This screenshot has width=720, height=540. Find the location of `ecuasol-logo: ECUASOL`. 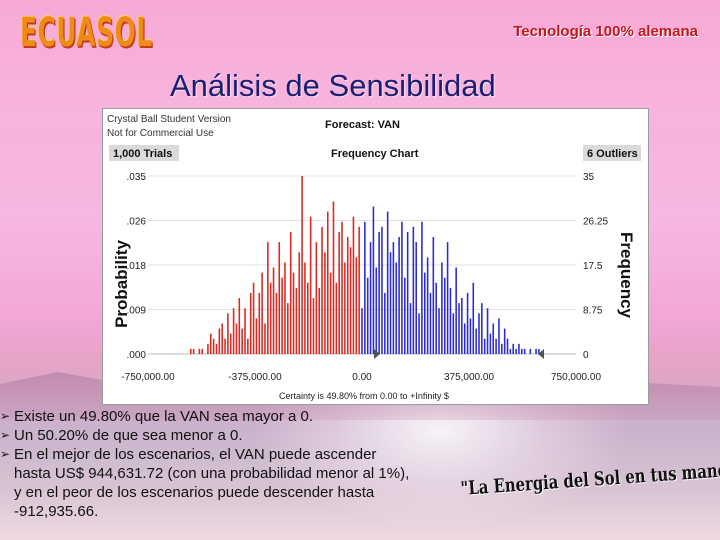

ecuasol-logo: ECUASOL is located at coordinates (86, 33).